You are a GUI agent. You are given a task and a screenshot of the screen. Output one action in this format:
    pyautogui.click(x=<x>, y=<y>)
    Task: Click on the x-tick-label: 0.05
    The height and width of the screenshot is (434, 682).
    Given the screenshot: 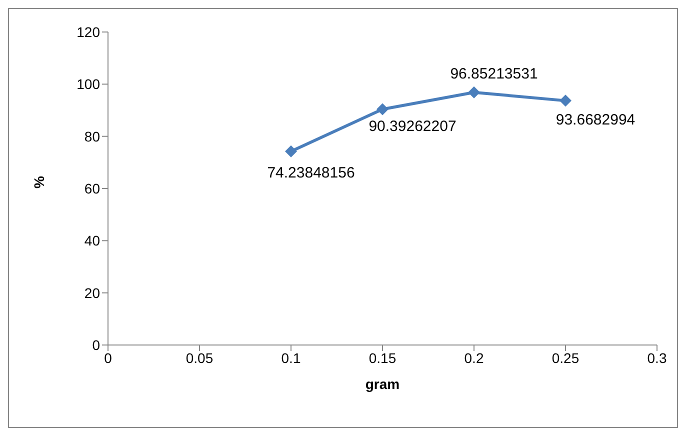 What is the action you would take?
    pyautogui.click(x=200, y=358)
    